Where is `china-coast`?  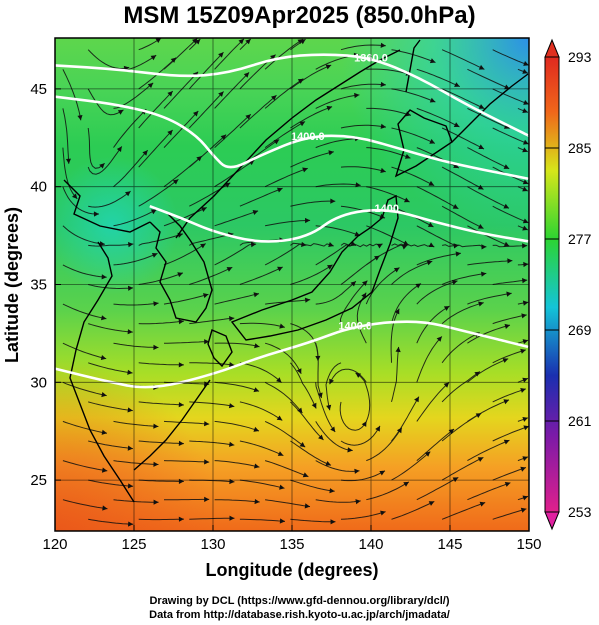 china-coast is located at coordinates (107, 341).